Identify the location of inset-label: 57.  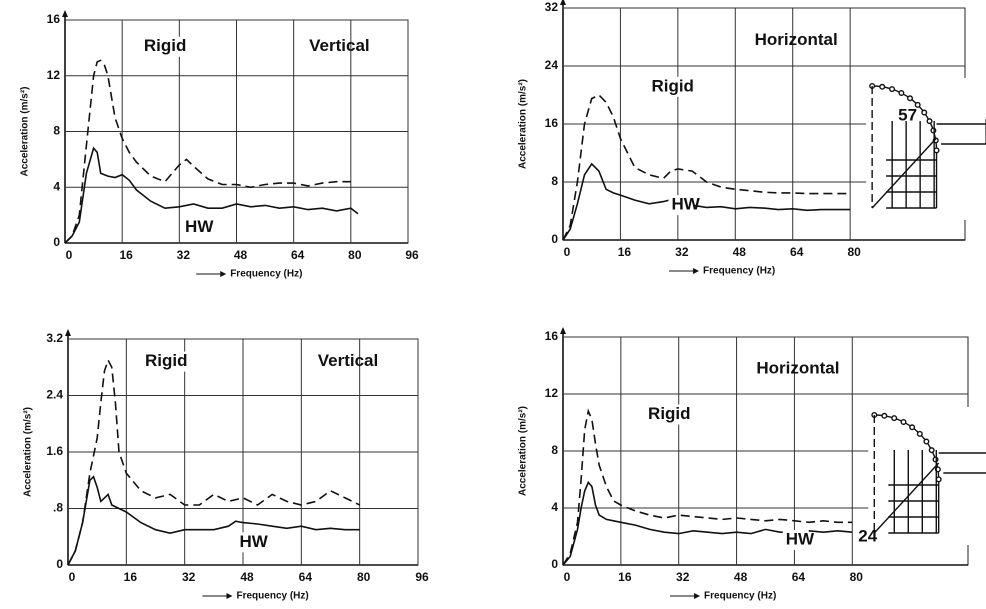
(907, 114).